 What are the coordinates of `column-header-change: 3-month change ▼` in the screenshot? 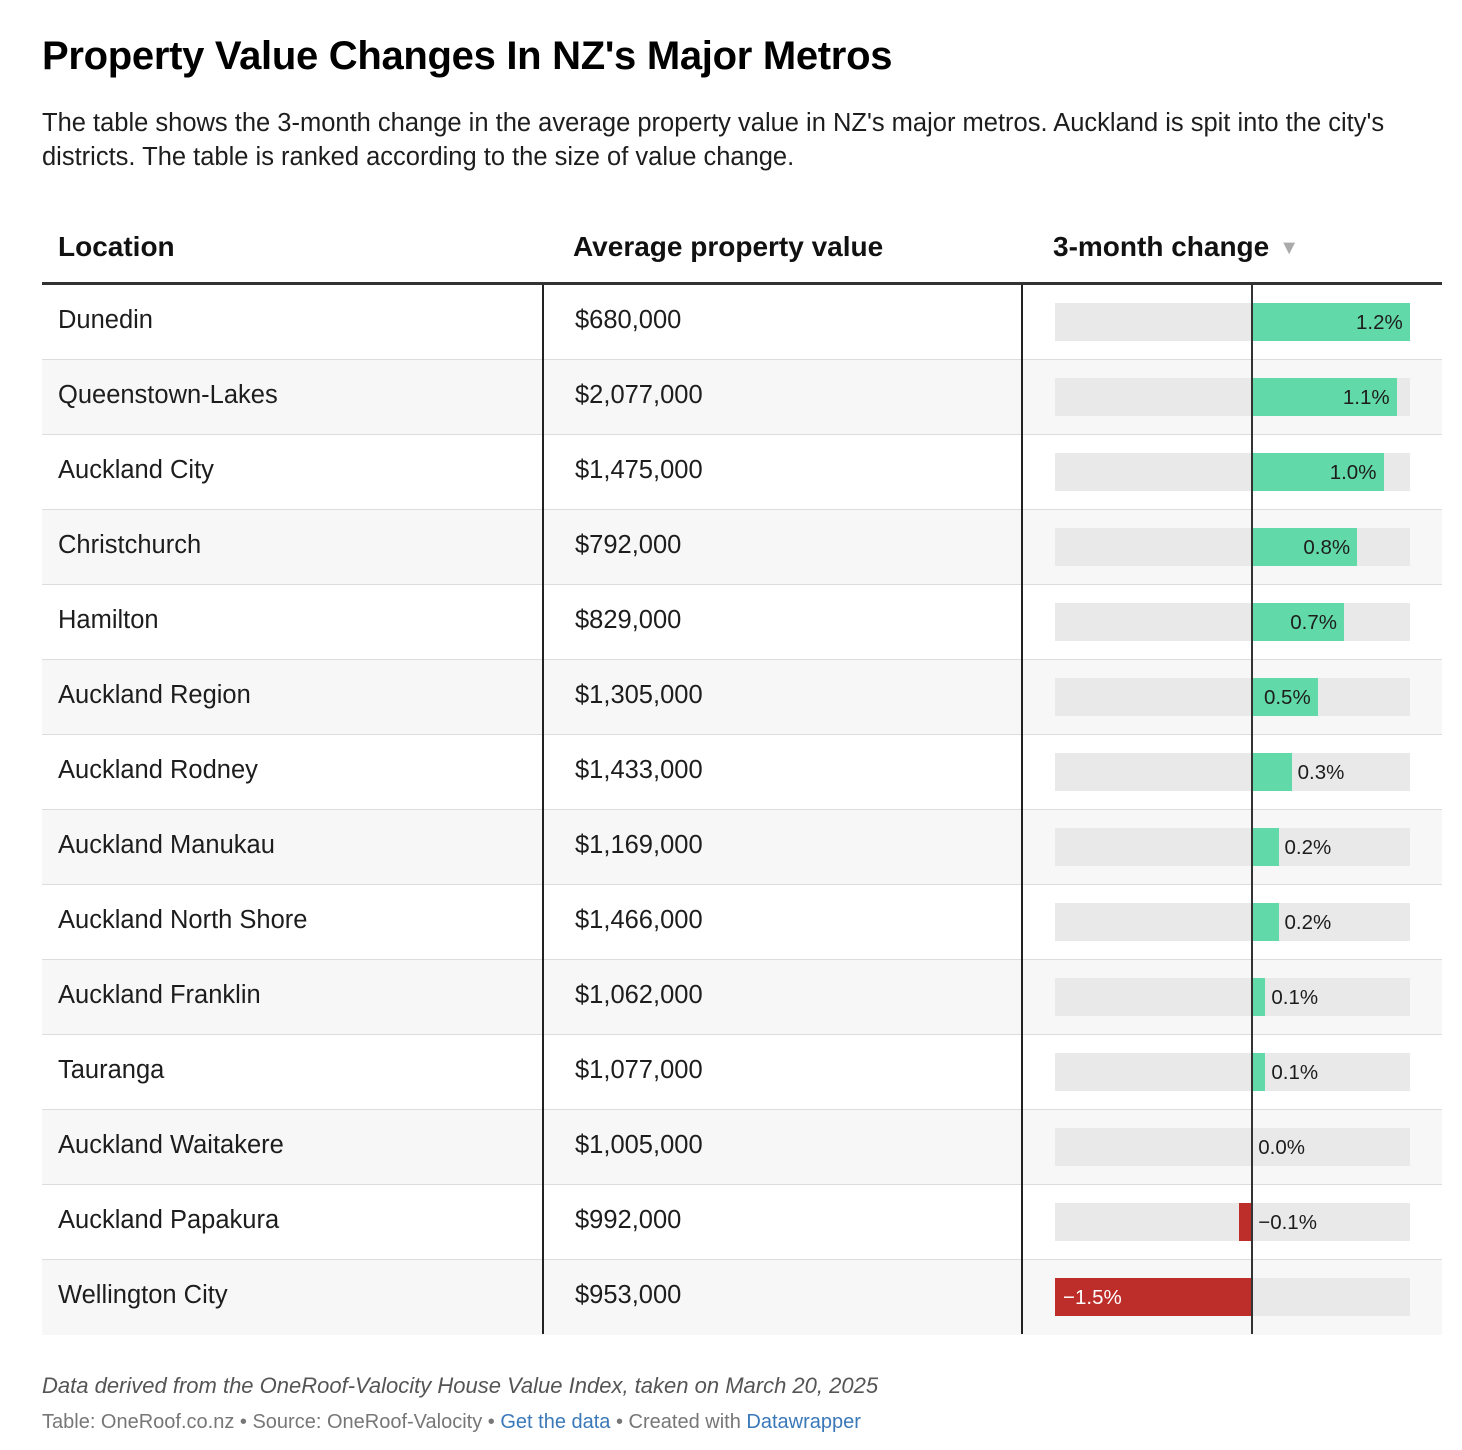 It's located at (1176, 247).